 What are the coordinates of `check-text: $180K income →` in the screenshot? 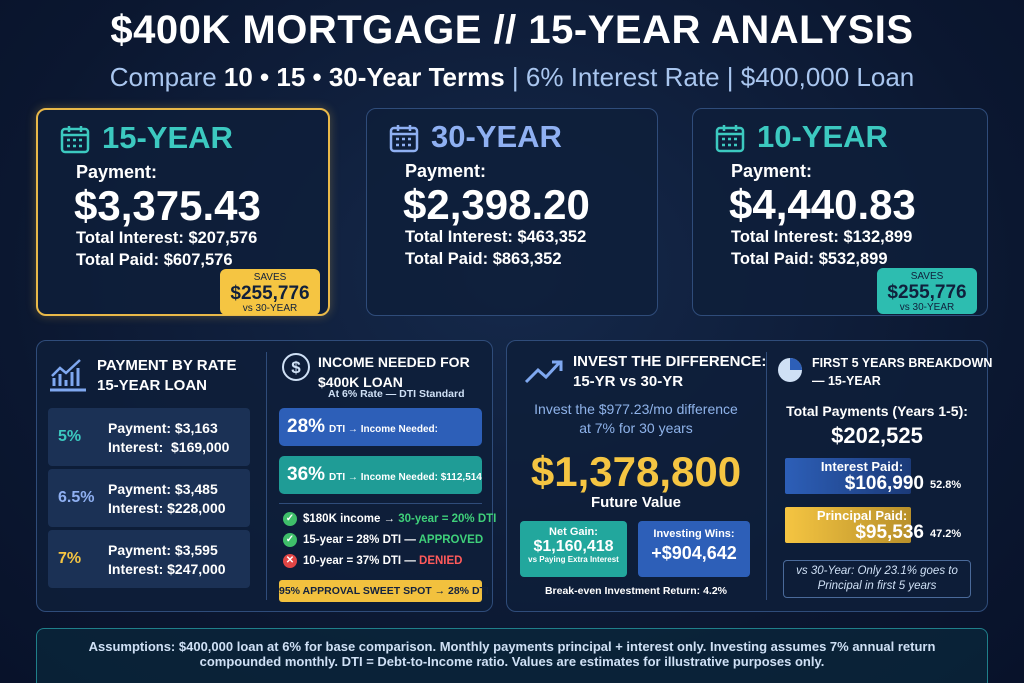 It's located at (349, 519).